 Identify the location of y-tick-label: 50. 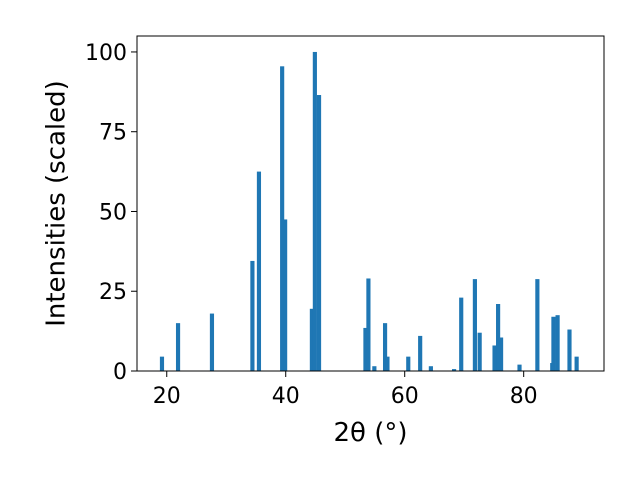
(113, 212).